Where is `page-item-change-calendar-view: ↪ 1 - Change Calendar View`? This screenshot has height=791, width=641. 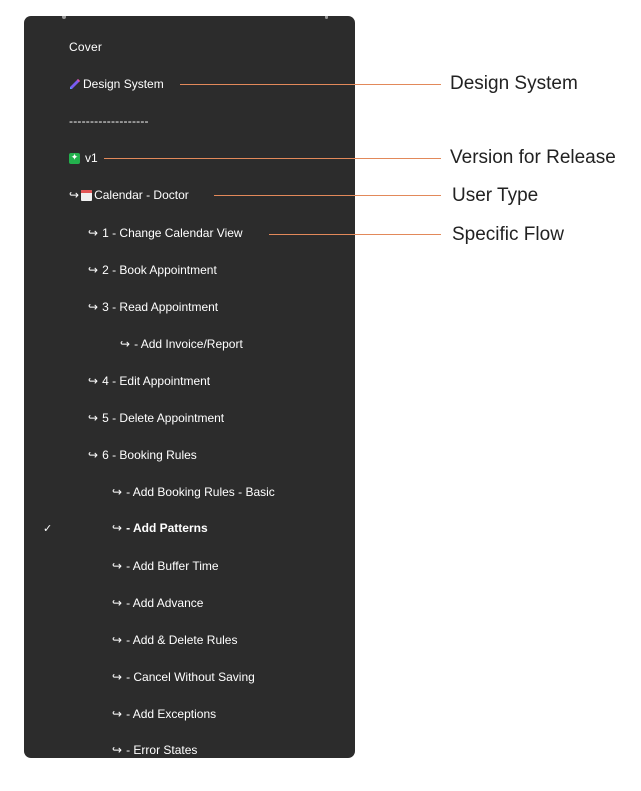 page-item-change-calendar-view: ↪ 1 - Change Calendar View is located at coordinates (221, 233).